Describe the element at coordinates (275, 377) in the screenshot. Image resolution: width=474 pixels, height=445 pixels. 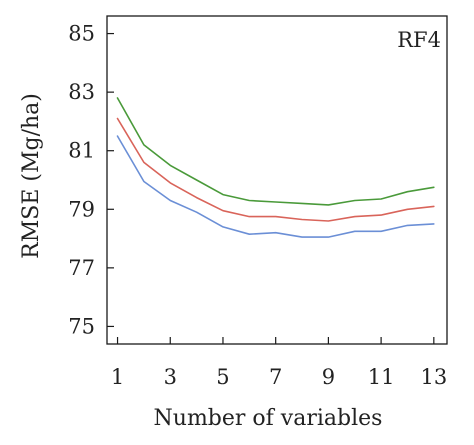
I see `x-tick-label: 7` at that location.